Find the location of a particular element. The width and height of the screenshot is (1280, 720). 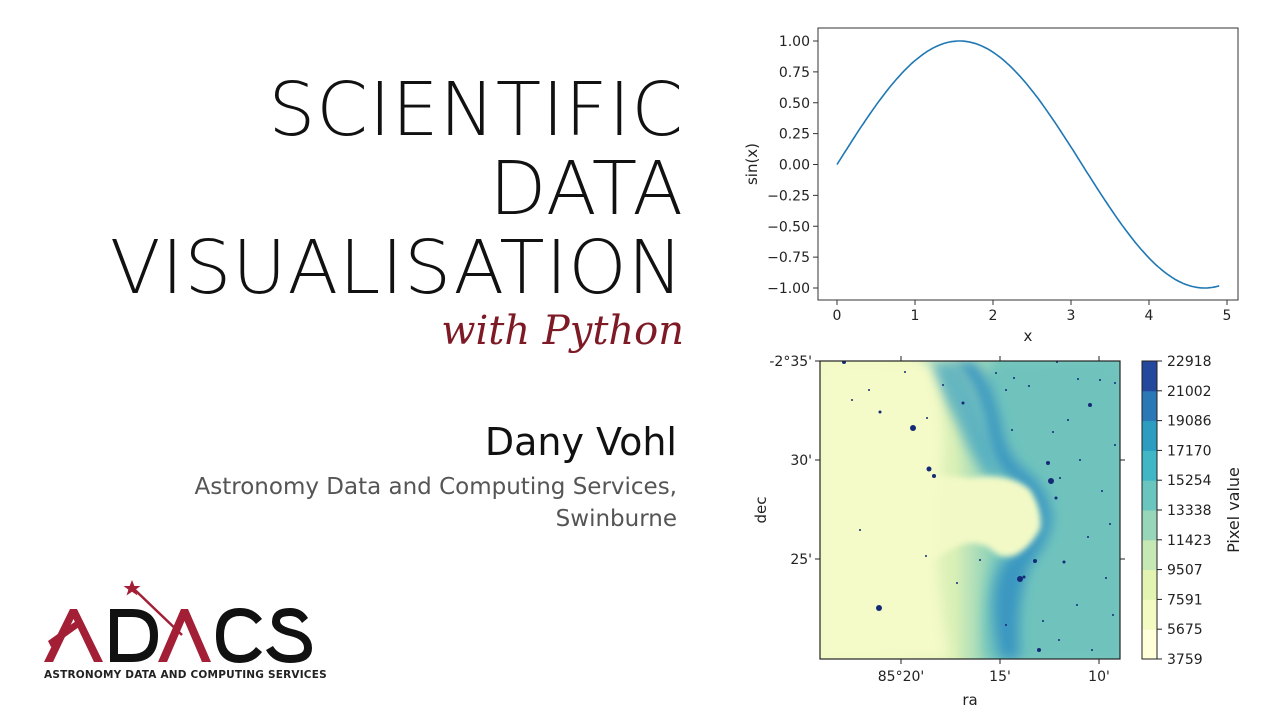

ra-tick-3: 10' is located at coordinates (1099, 677).